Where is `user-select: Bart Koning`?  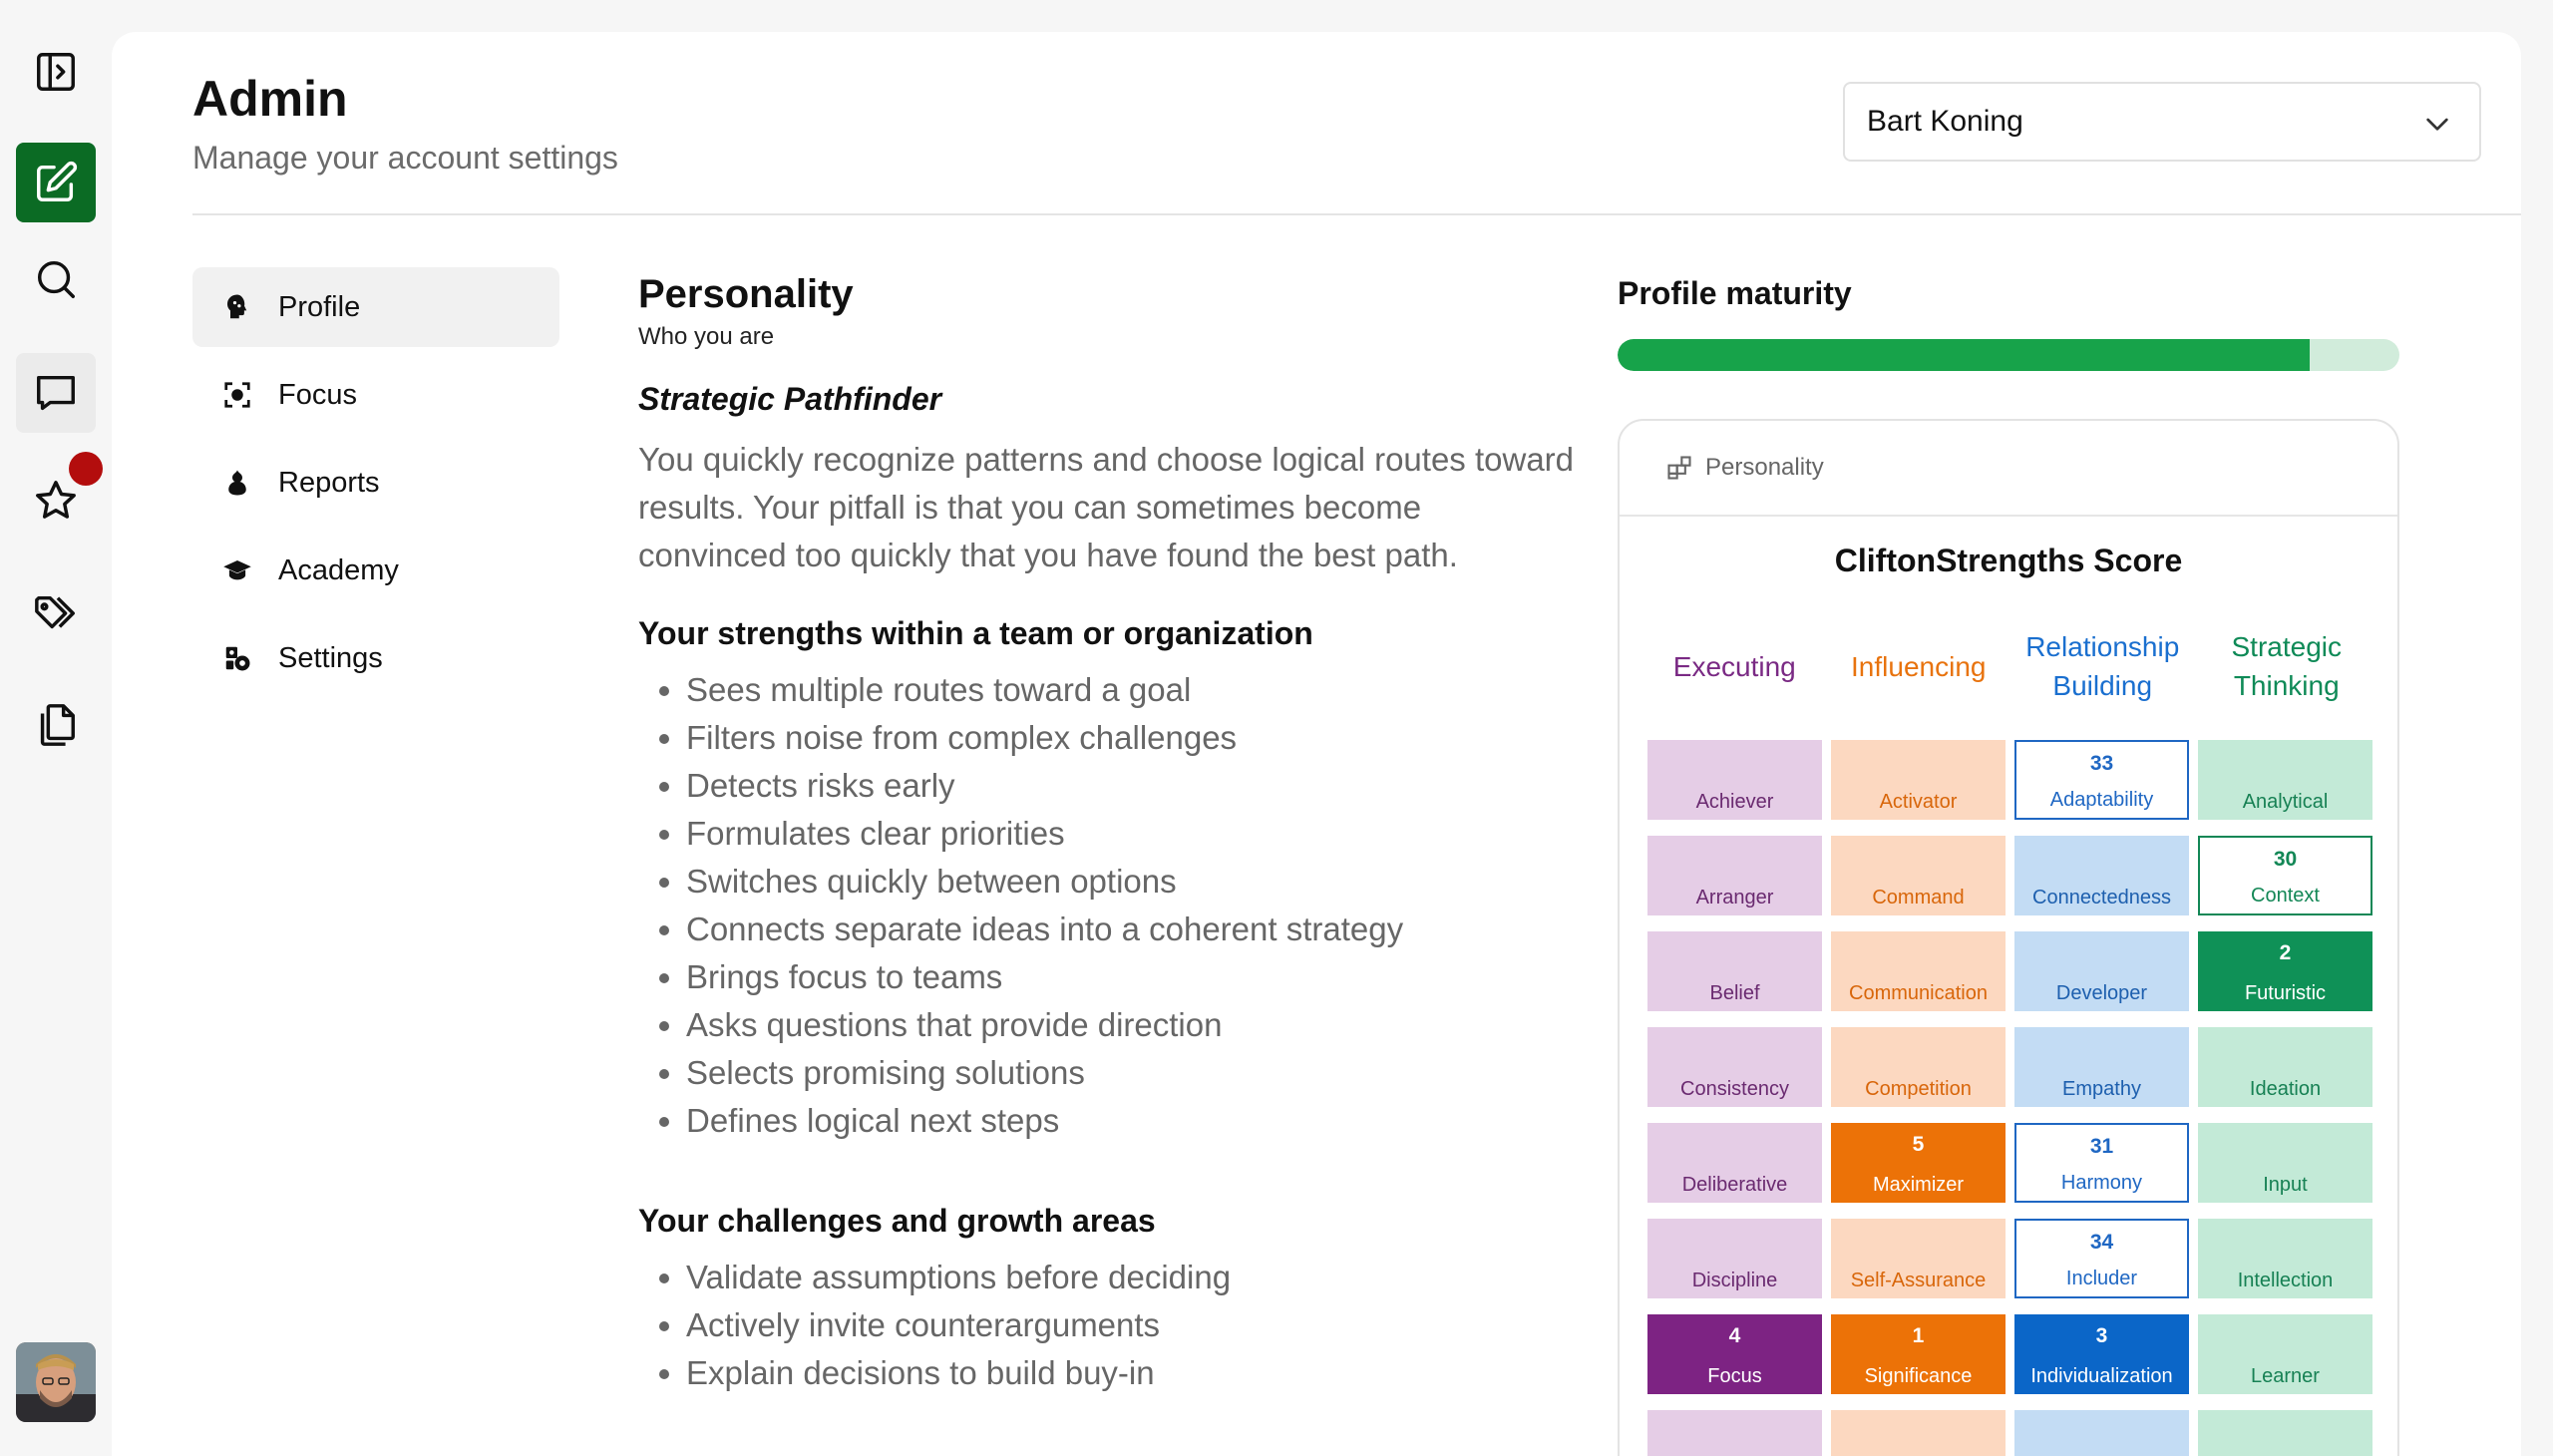 user-select: Bart Koning is located at coordinates (2162, 122).